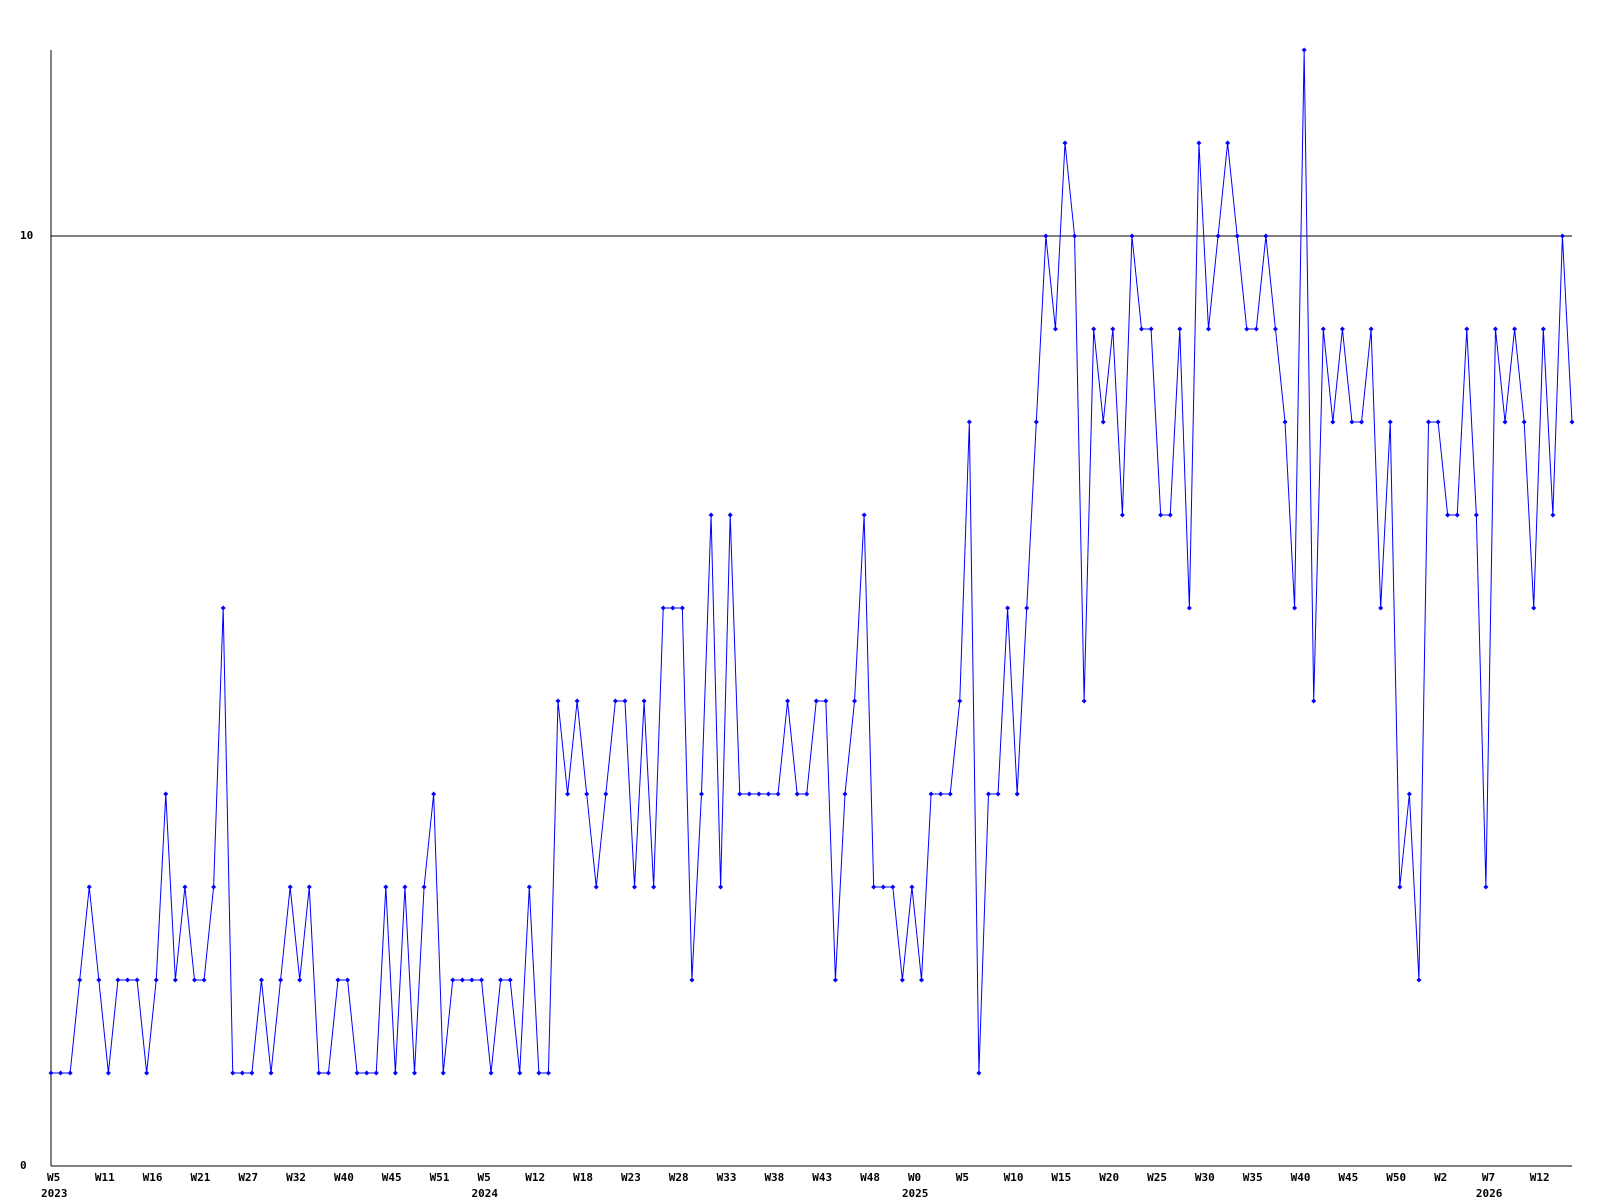 The image size is (1600, 1200). Describe the element at coordinates (483, 1177) in the screenshot. I see `x-tick-label: W5` at that location.